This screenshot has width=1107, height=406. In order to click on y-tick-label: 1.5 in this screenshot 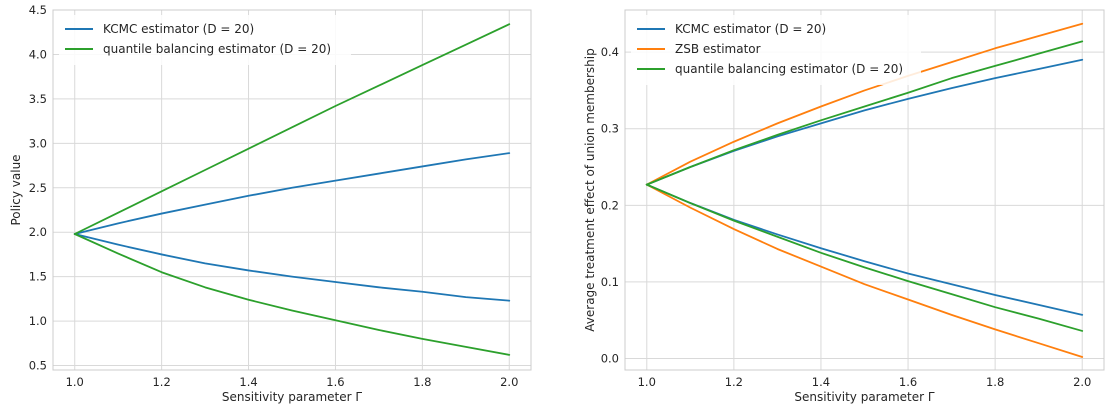, I will do `click(38, 277)`.